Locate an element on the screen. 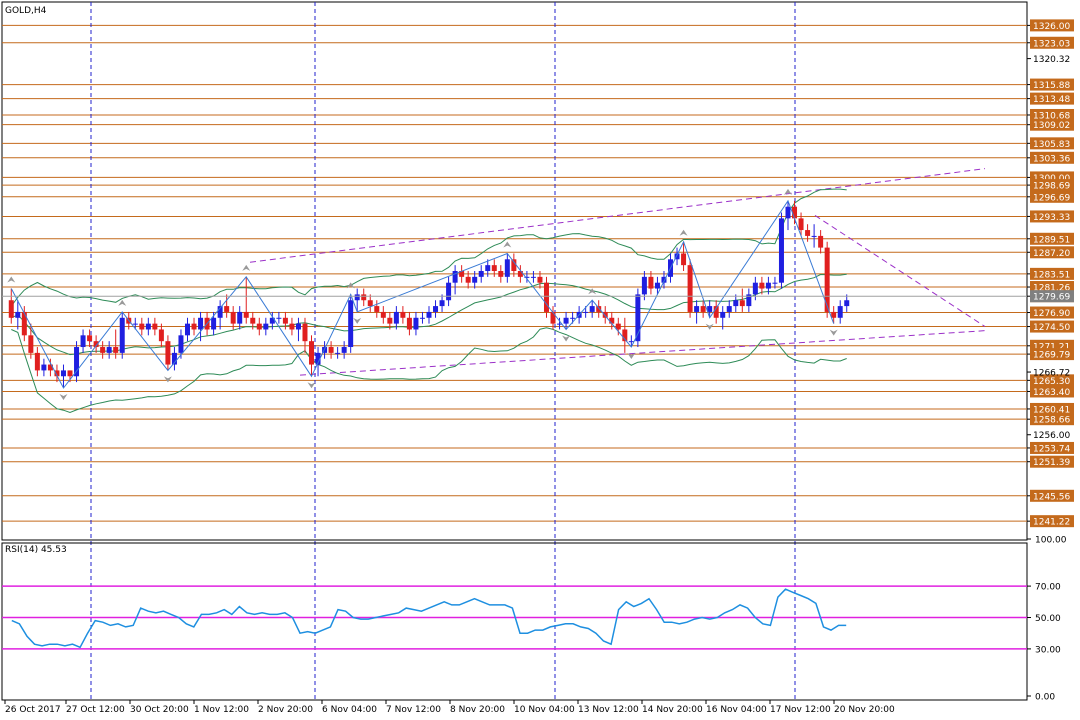 The width and height of the screenshot is (1080, 720). rsi-axis-label: 70.00 is located at coordinates (1048, 588).